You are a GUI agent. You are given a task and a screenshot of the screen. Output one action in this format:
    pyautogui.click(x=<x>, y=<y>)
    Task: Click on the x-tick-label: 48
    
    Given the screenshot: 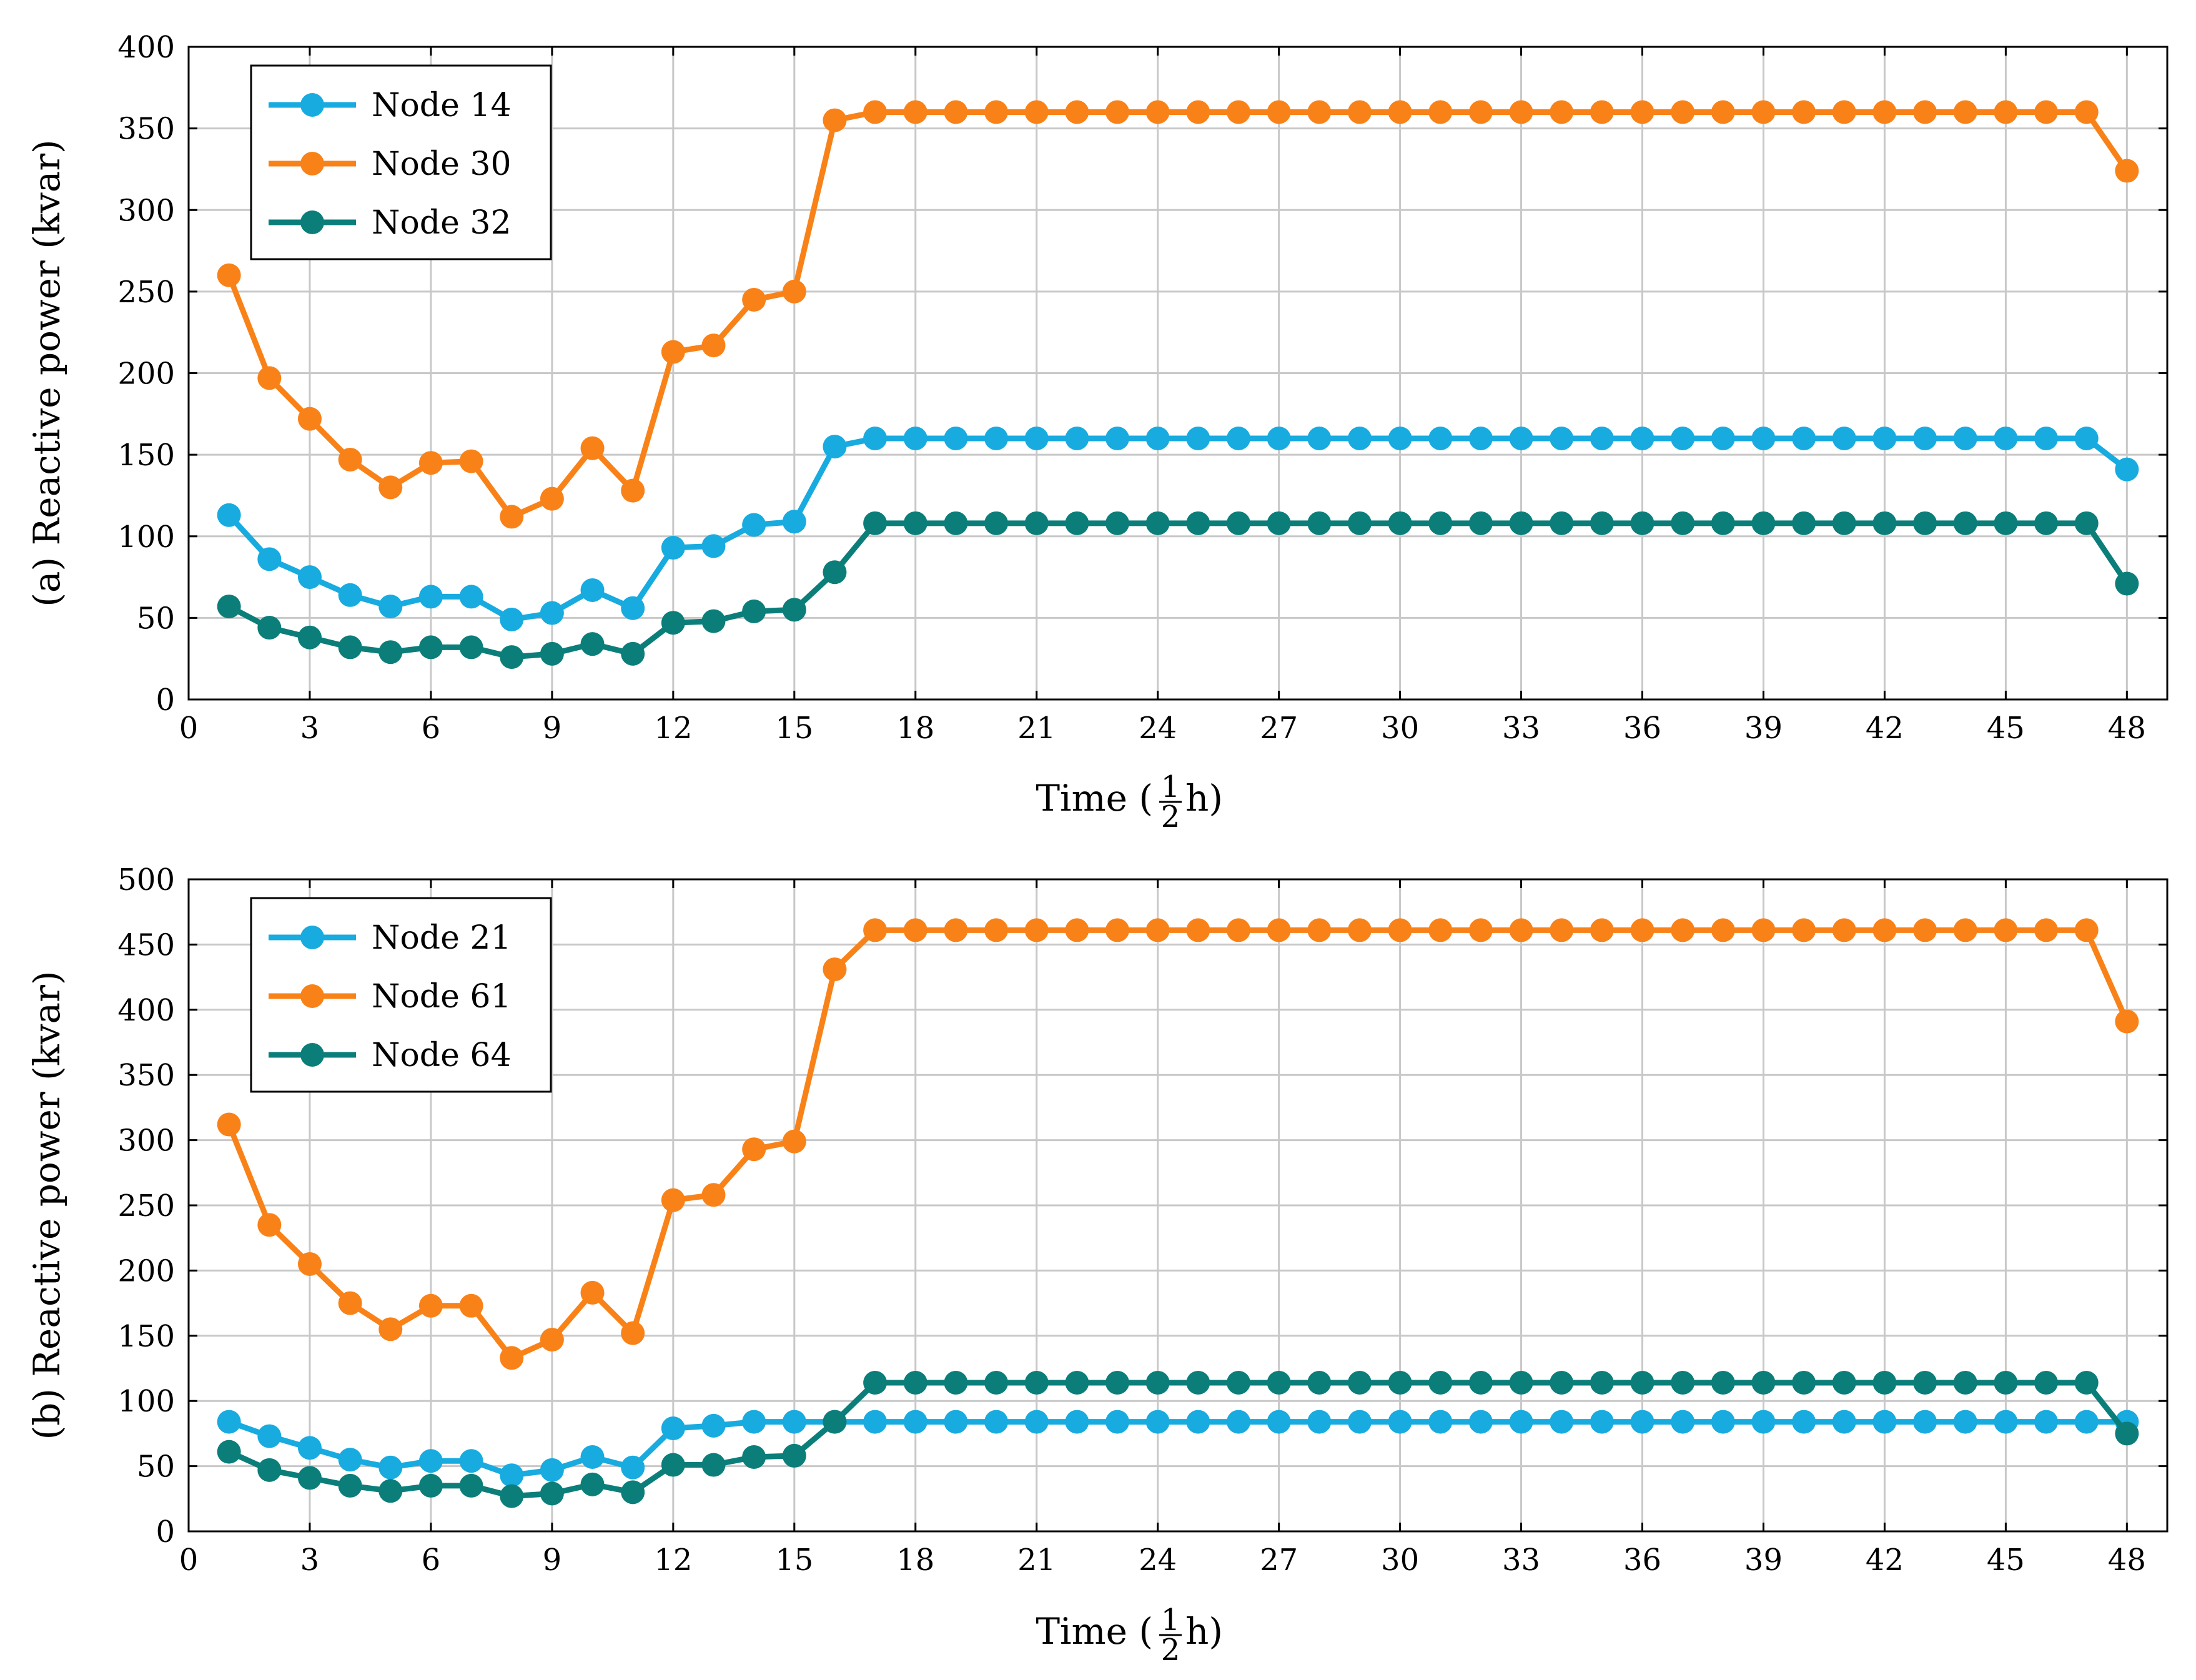 What is the action you would take?
    pyautogui.click(x=2127, y=1560)
    